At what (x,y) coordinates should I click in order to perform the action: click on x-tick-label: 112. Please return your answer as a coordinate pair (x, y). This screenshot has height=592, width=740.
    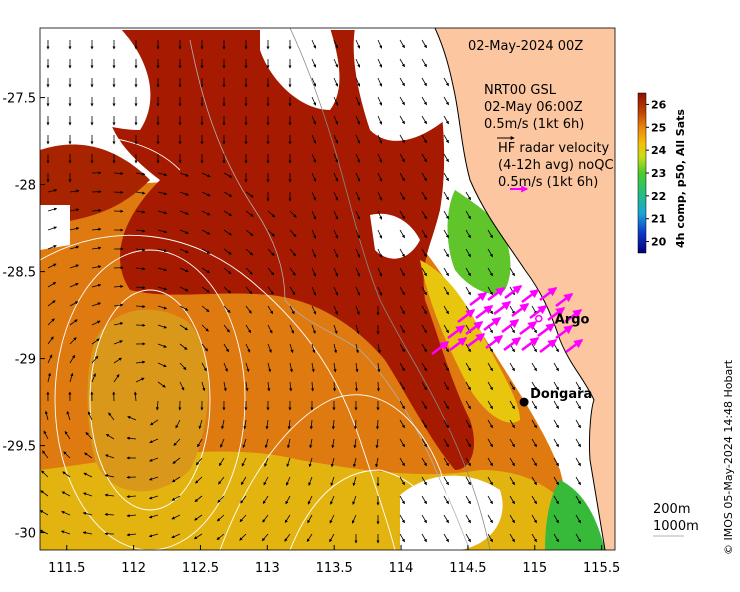
    Looking at the image, I should click on (133, 568).